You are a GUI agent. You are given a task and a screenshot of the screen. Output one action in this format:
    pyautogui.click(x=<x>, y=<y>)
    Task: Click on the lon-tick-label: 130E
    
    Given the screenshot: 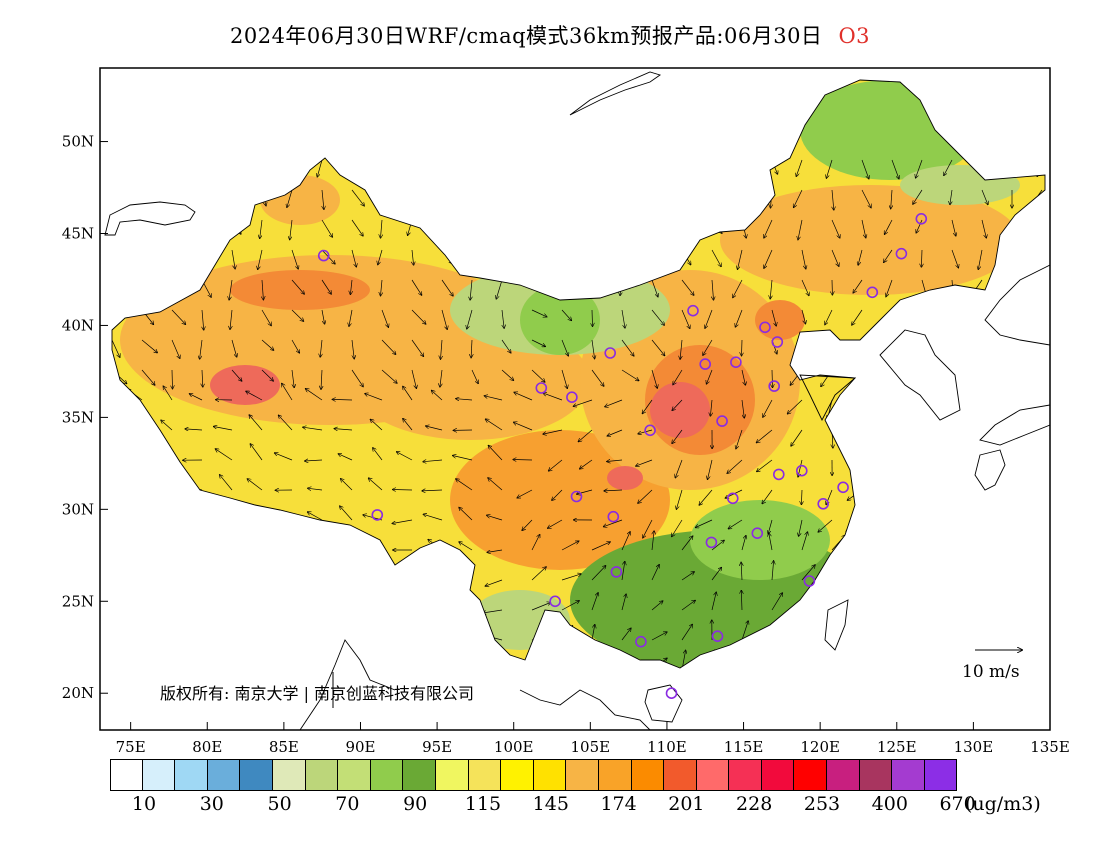 What is the action you would take?
    pyautogui.click(x=974, y=747)
    